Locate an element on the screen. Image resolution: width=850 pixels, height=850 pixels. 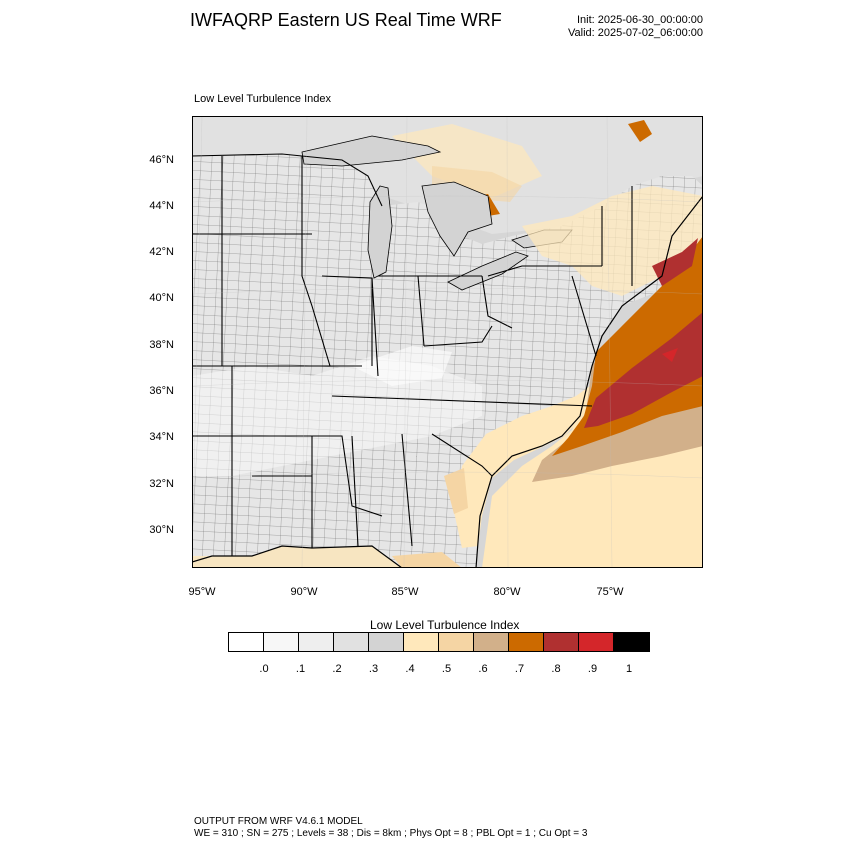
colorbar-label-2: .2 is located at coordinates (337, 669).